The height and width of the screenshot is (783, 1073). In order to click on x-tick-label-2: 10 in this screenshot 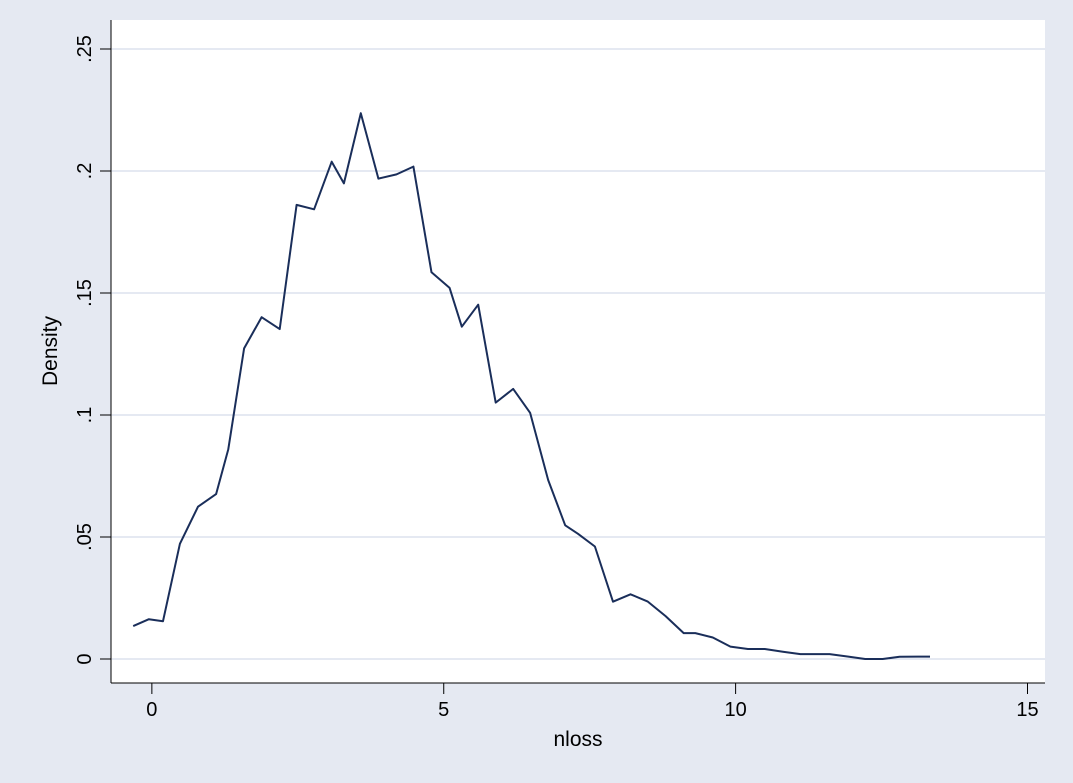, I will do `click(735, 710)`.